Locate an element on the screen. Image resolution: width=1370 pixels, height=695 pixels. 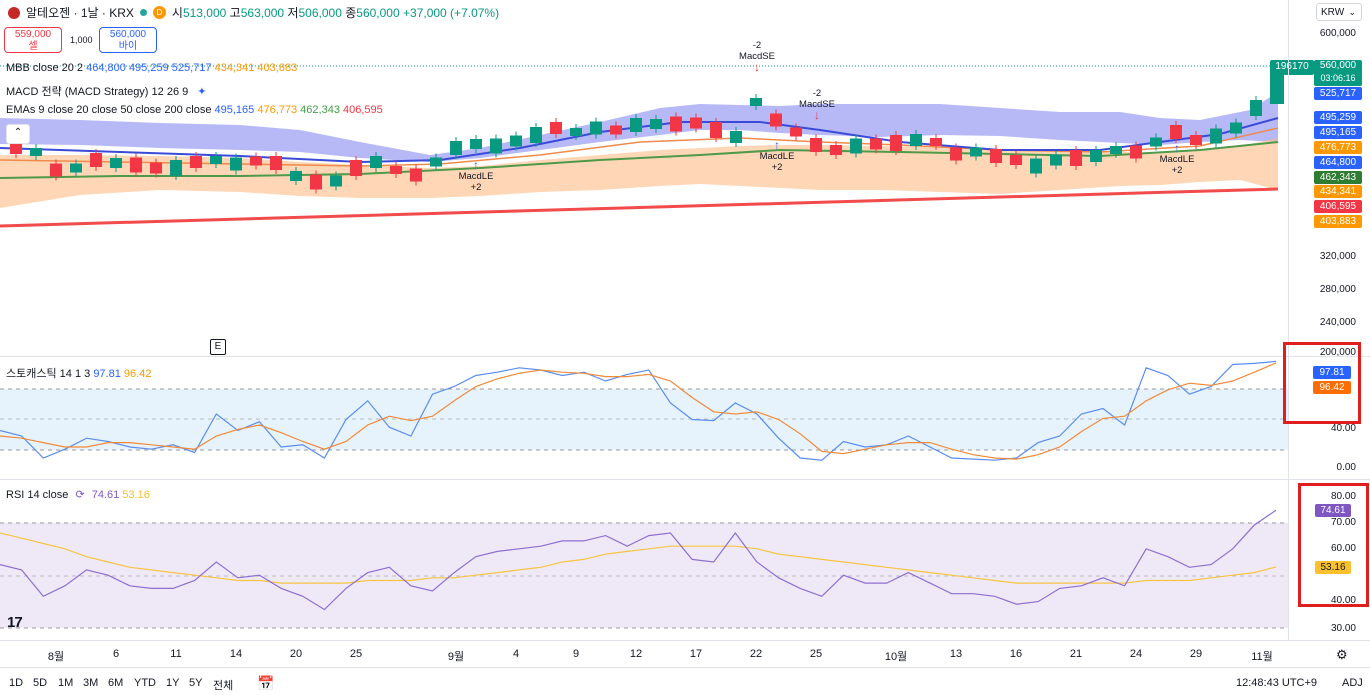
timeframe-button-7: 5Y is located at coordinates (196, 683).